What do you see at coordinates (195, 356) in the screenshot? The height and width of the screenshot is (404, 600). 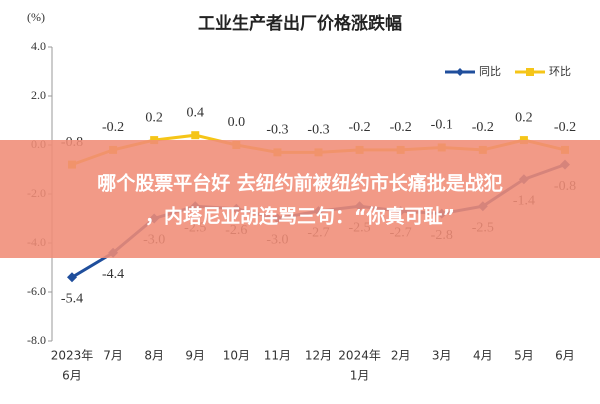 I see `x-tick-label: 9月` at bounding box center [195, 356].